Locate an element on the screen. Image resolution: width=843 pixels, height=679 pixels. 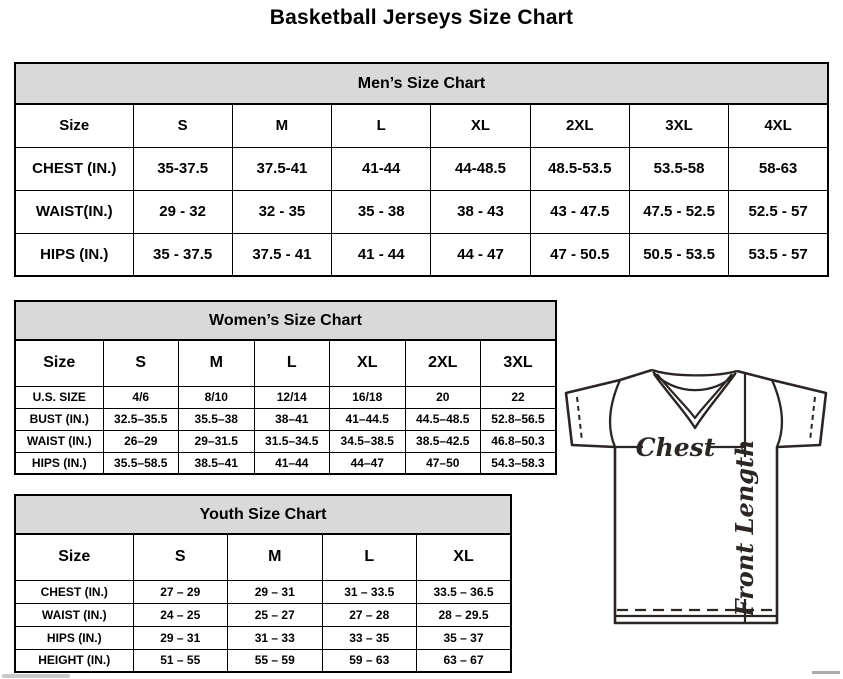
vneck-inner-line is located at coordinates (694, 396).